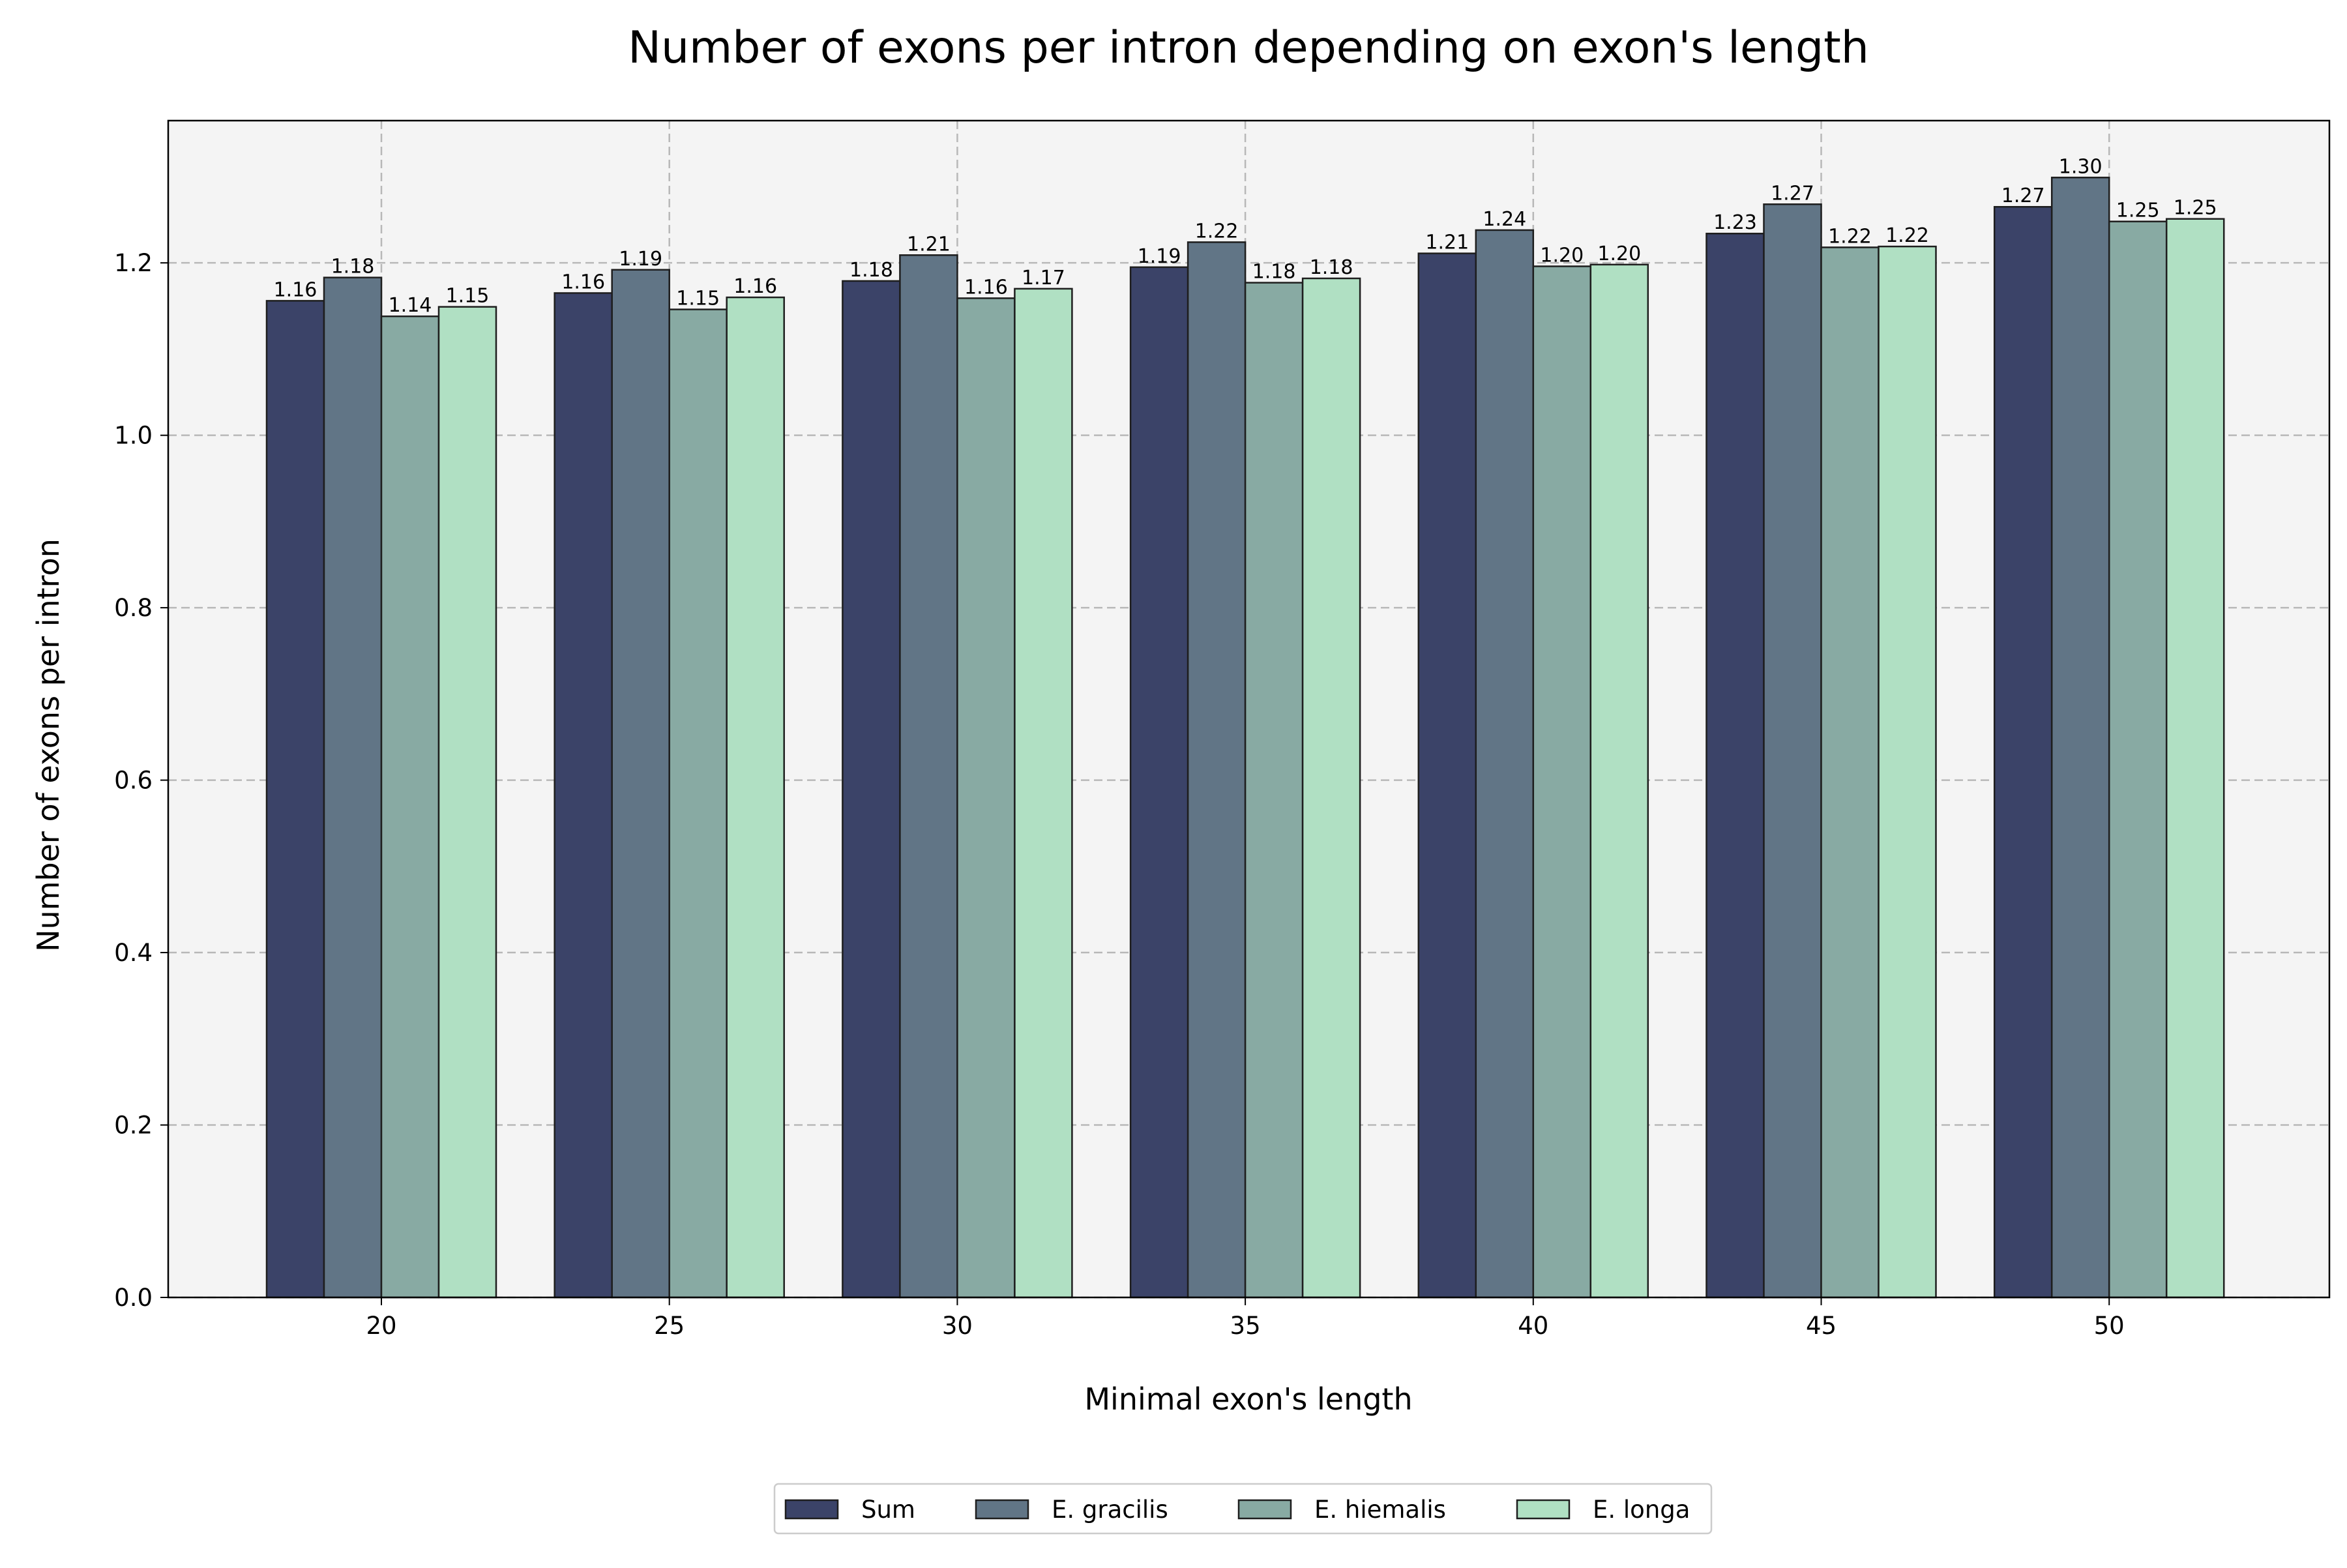 The height and width of the screenshot is (1568, 2347). What do you see at coordinates (133, 1298) in the screenshot?
I see `y-tick-label: 0.0` at bounding box center [133, 1298].